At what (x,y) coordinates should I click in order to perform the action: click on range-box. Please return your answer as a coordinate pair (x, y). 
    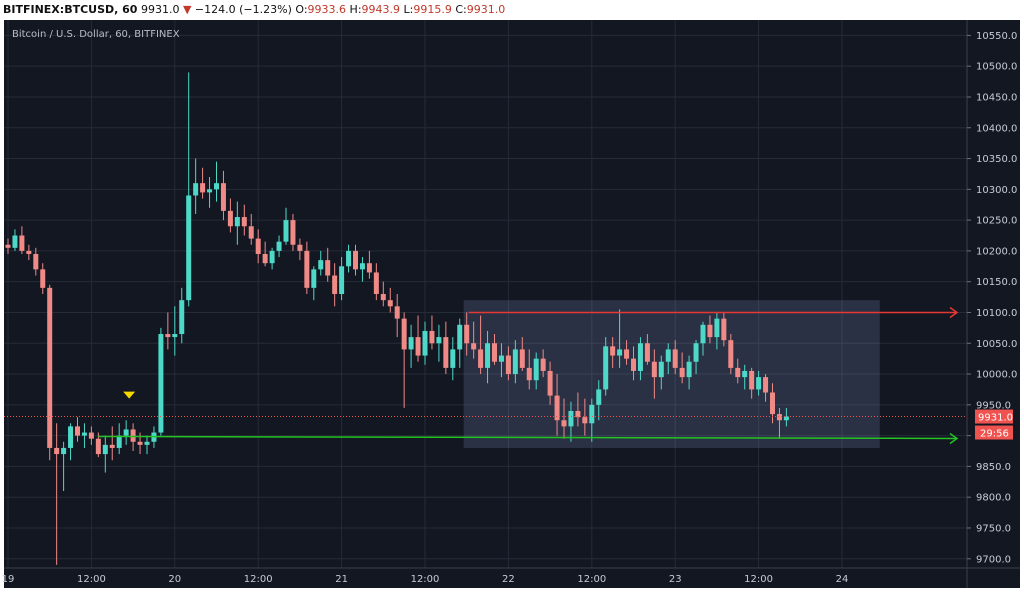
    Looking at the image, I should click on (671, 374).